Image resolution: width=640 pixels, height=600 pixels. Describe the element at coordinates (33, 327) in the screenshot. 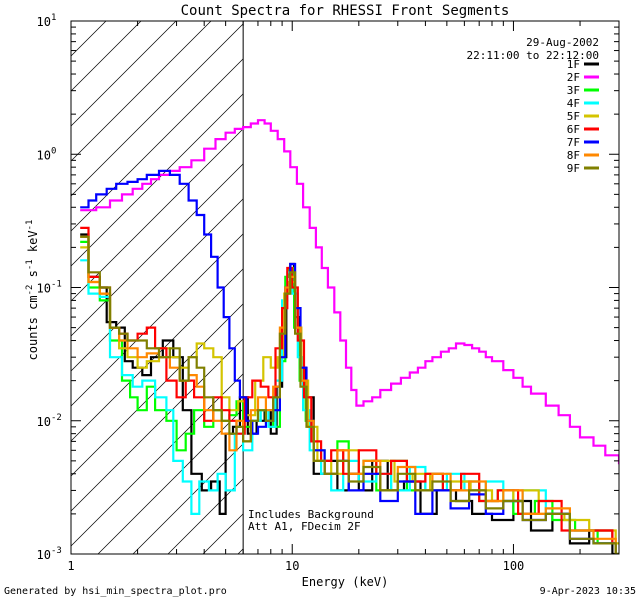

I see `y-label-base: counts cm` at that location.